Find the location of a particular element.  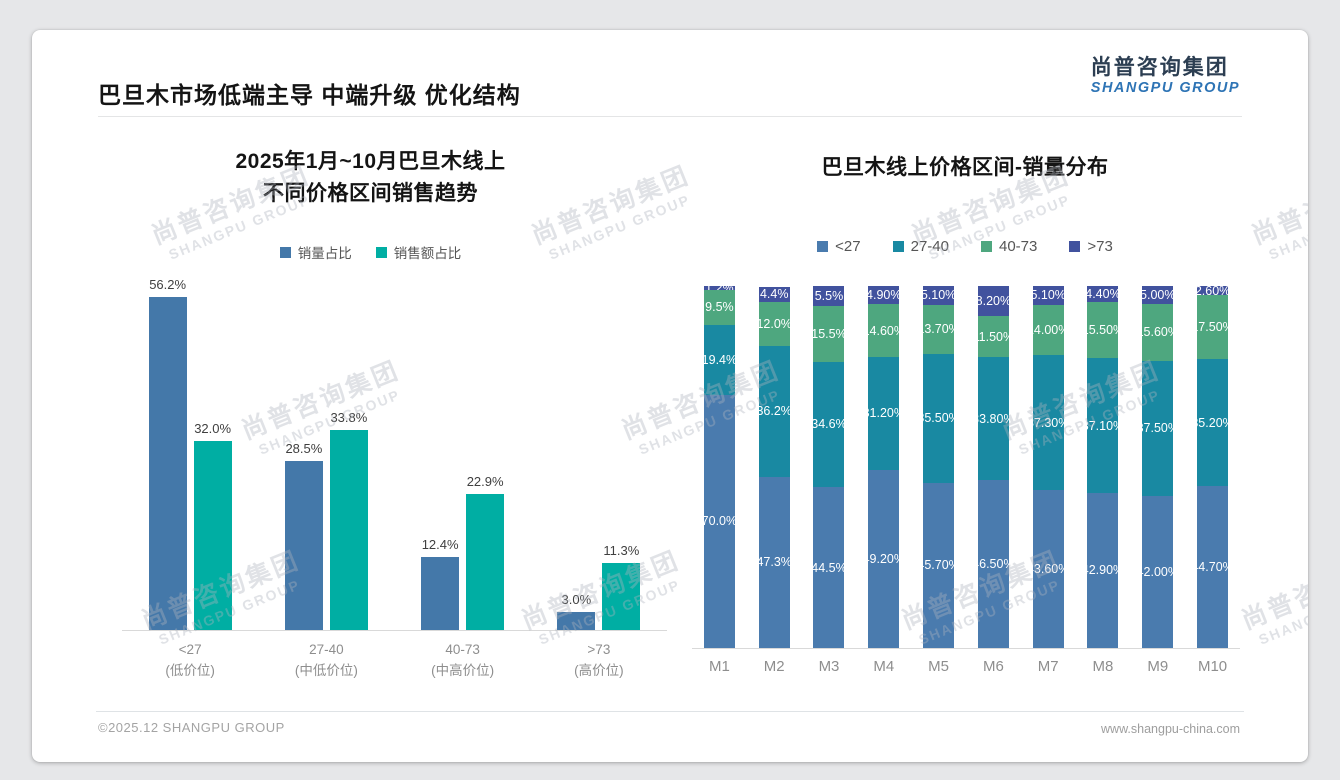

bar-group: 56.2% 32.0% is located at coordinates (190, 450).